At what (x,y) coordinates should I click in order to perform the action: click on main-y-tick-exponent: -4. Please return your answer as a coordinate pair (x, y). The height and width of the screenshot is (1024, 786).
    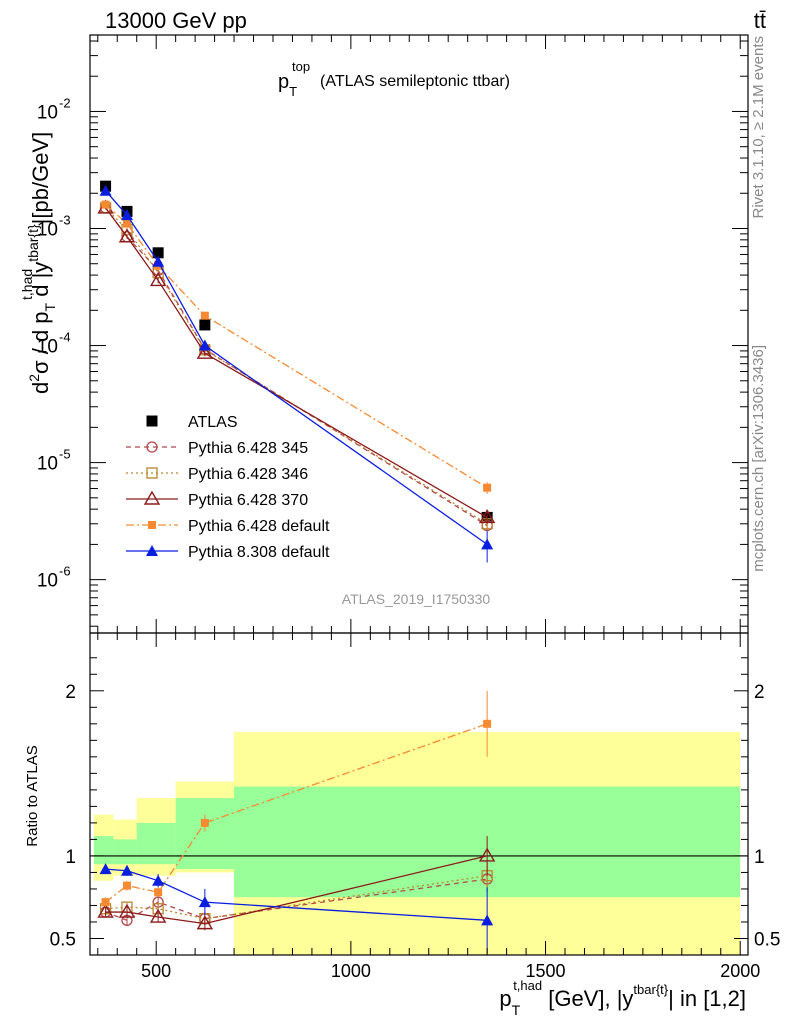
    Looking at the image, I should click on (65, 337).